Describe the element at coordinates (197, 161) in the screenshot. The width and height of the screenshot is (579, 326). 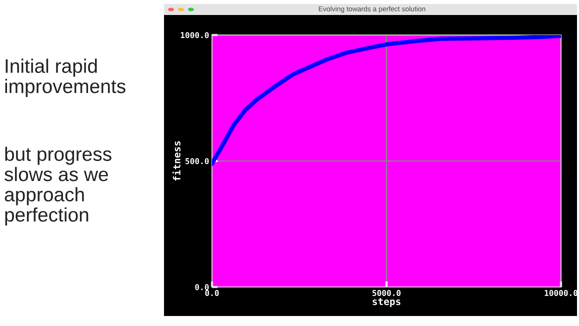
I see `y-tick-label: 500.0` at that location.